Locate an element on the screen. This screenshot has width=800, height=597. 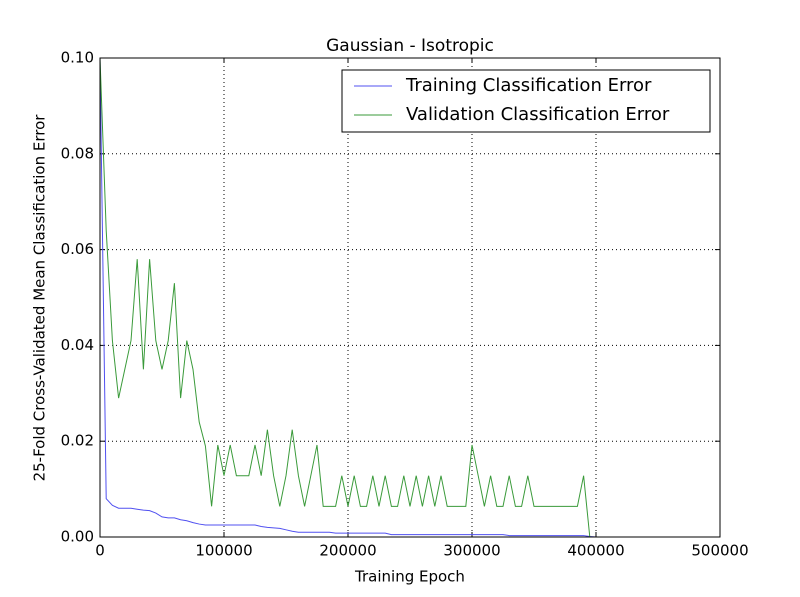
y-tick-label: 0.10 is located at coordinates (77, 58).